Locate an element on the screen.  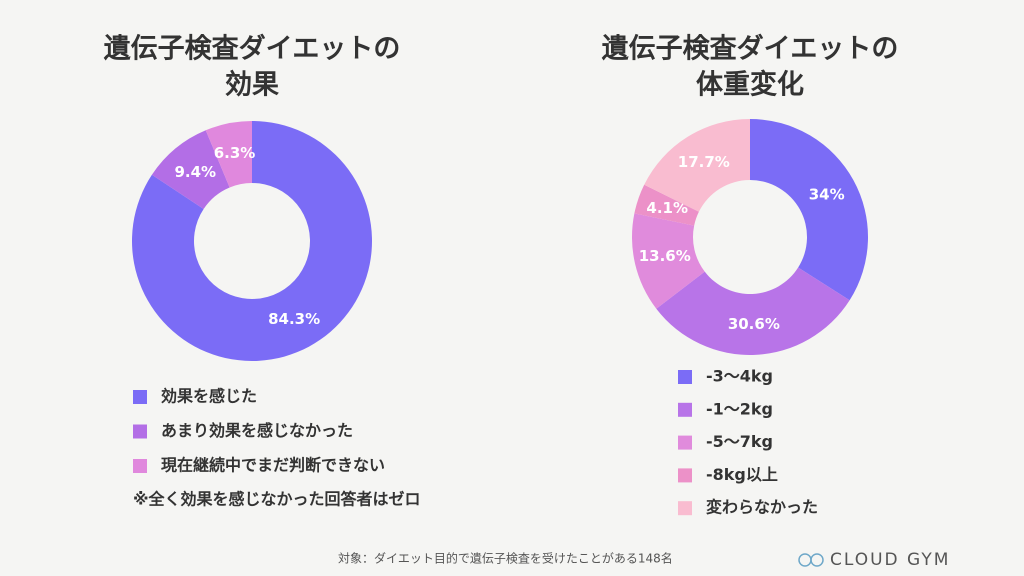
footer-source: 対象：ダイエット目的で遺伝子検査を受けたことがある148名 is located at coordinates (505, 558).